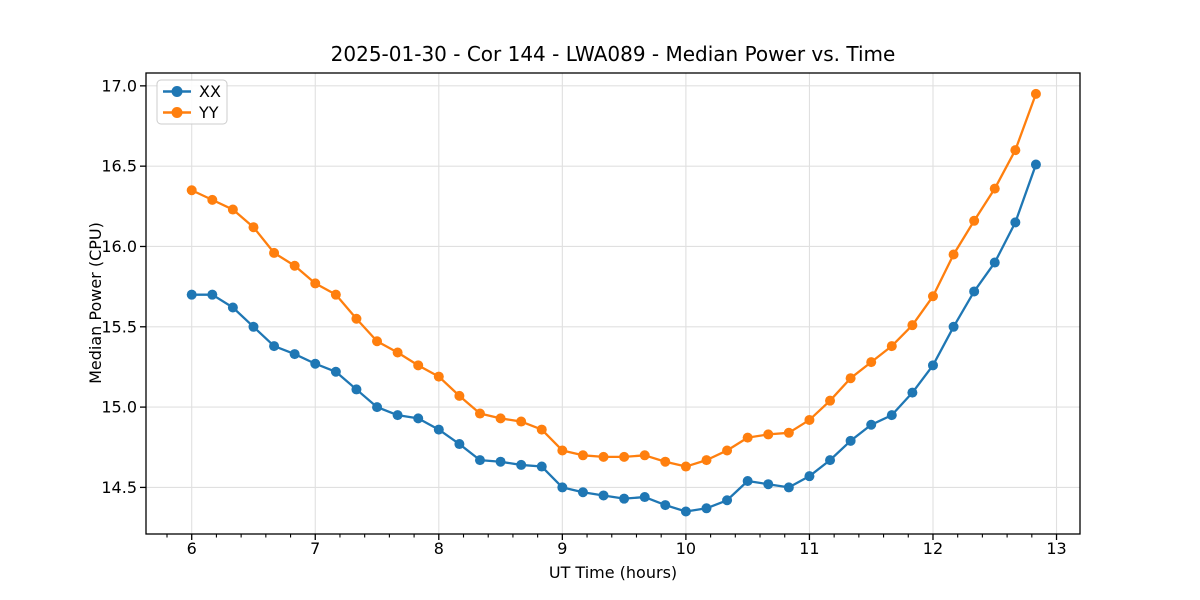 This screenshot has height=600, width=1200. I want to click on legend-label-yy: YY, so click(208, 112).